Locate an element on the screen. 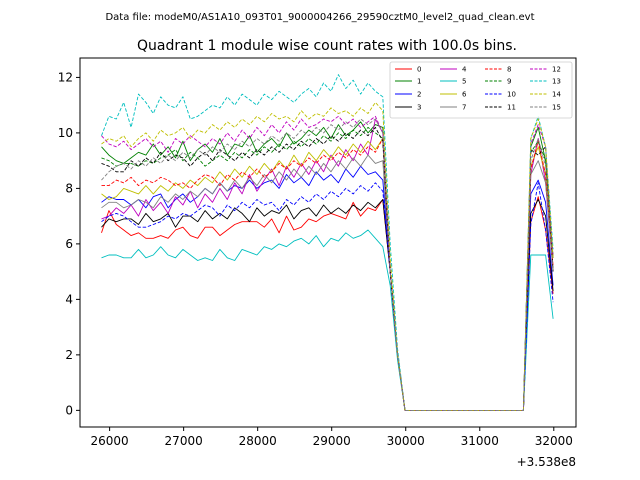  y-tick-label: 12 is located at coordinates (65, 77).